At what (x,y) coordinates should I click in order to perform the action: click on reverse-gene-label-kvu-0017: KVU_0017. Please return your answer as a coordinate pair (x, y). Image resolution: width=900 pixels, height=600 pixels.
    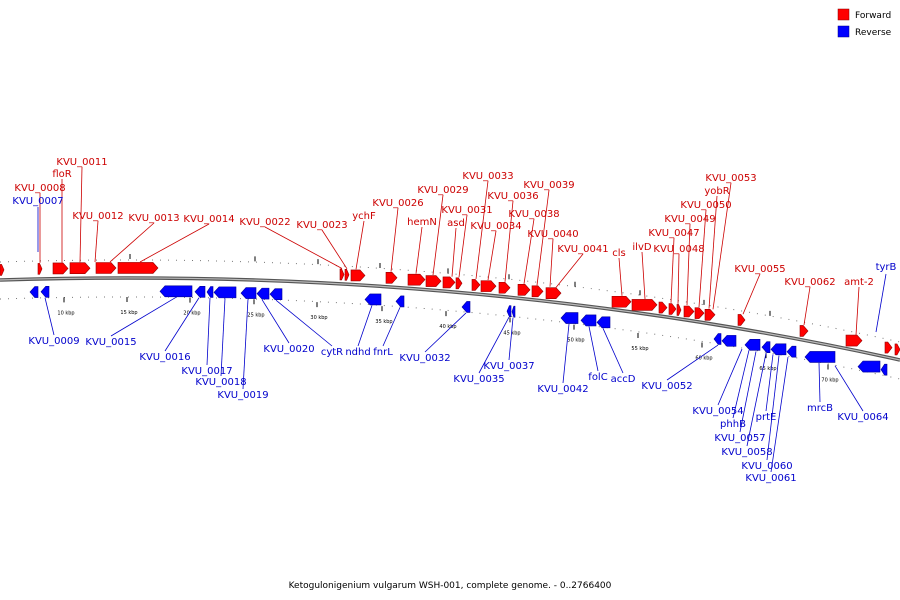
    Looking at the image, I should click on (206, 371).